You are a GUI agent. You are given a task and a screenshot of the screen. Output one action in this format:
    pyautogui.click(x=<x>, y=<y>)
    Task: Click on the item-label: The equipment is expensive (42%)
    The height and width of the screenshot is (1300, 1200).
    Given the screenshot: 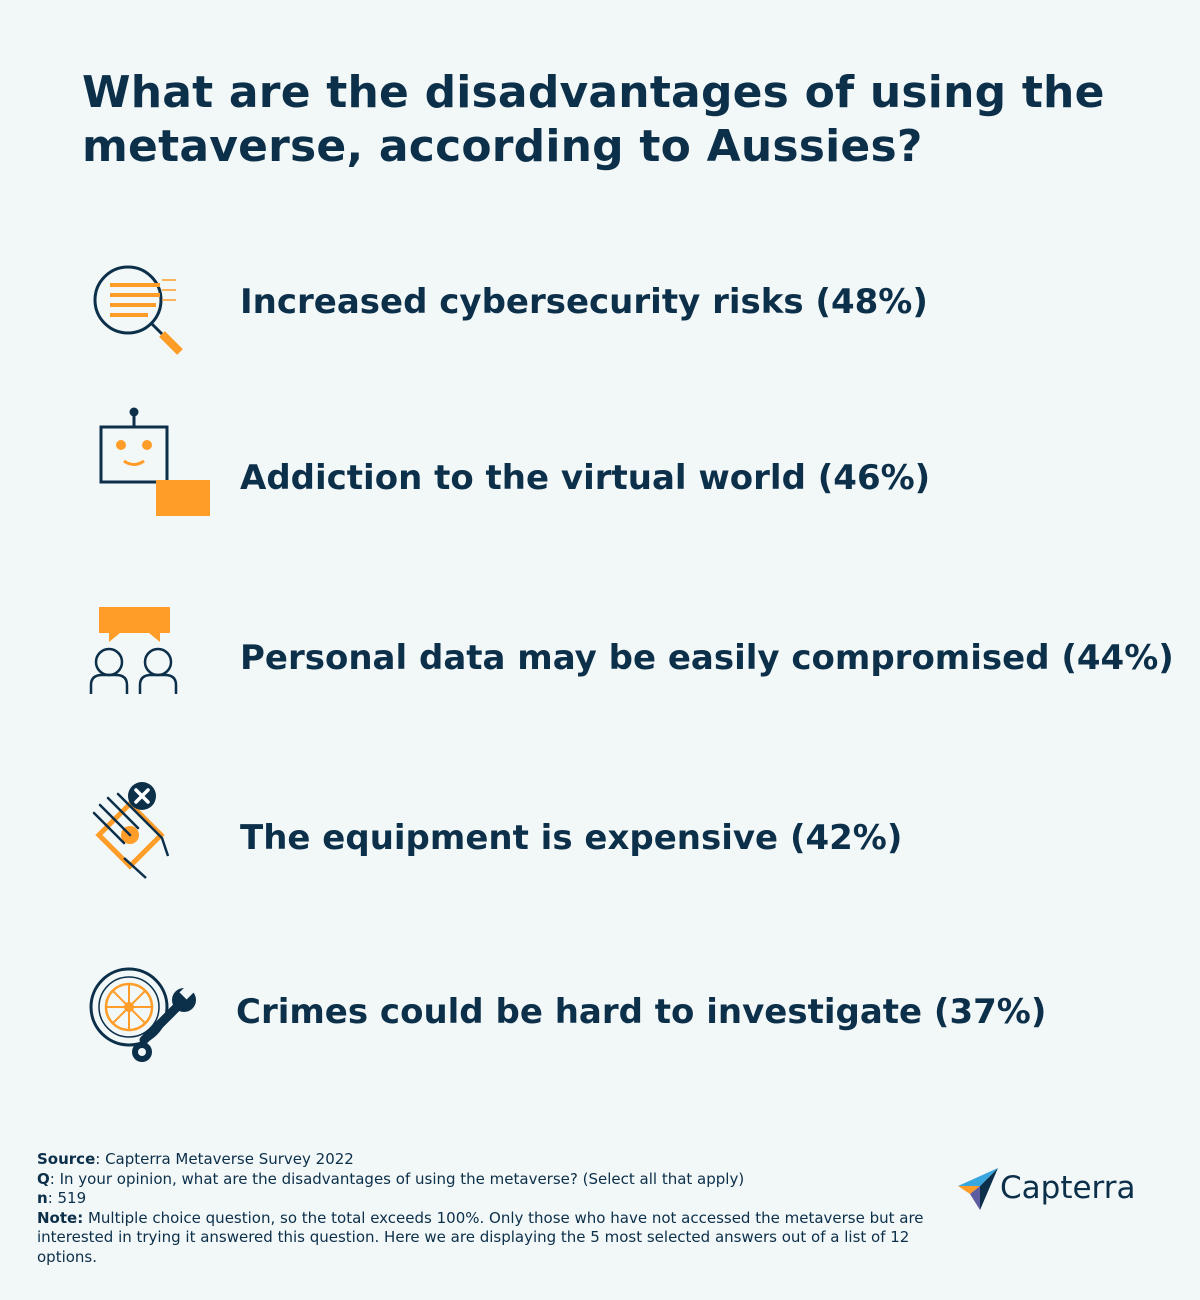 What is the action you would take?
    pyautogui.click(x=571, y=838)
    